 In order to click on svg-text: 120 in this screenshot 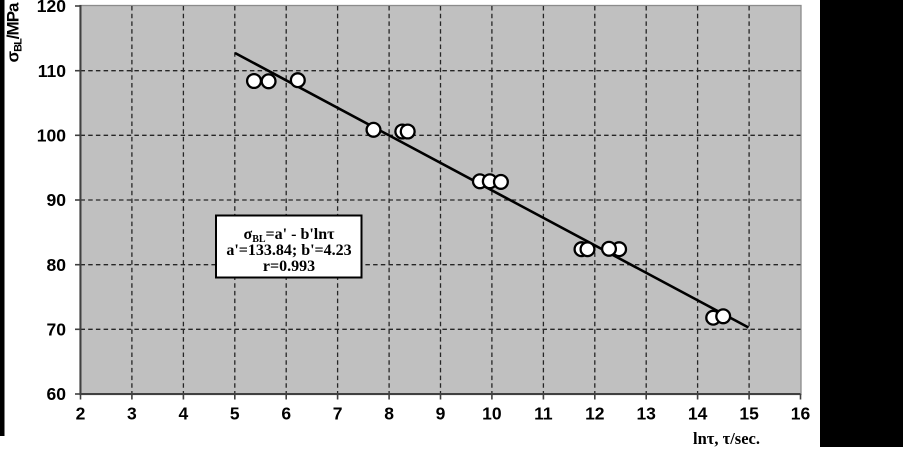, I will do `click(51, 8)`.